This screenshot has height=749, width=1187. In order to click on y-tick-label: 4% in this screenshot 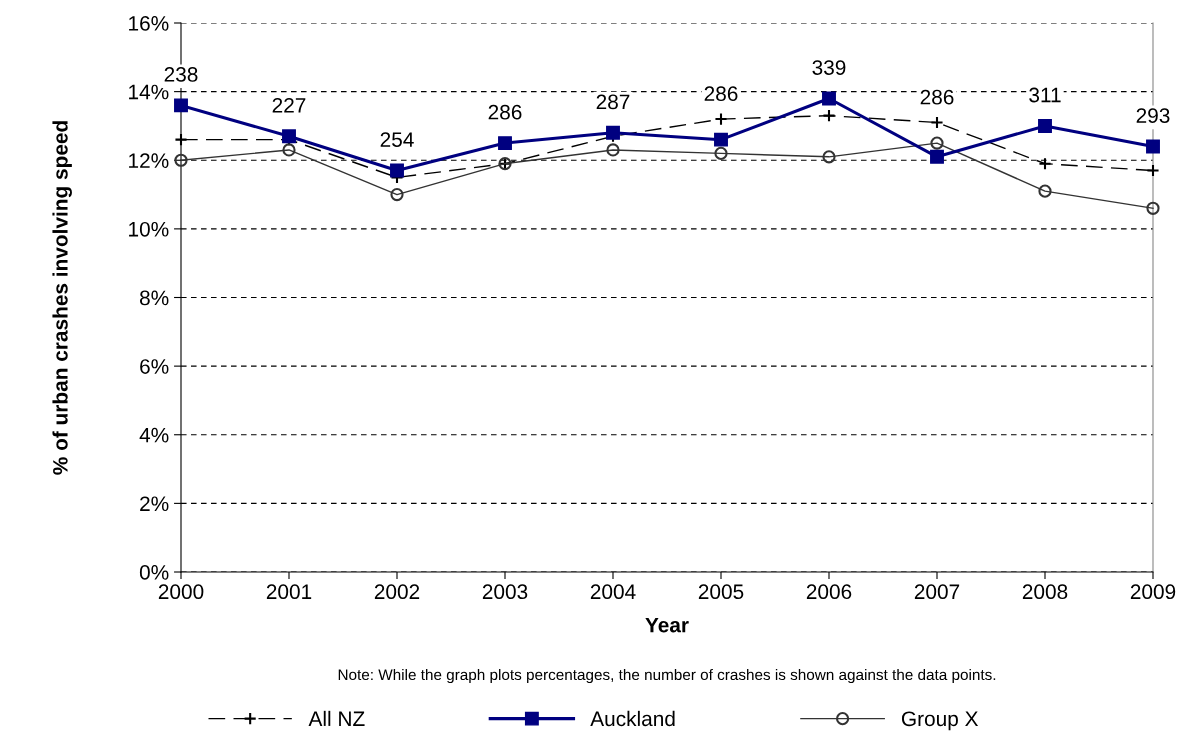, I will do `click(154, 435)`.